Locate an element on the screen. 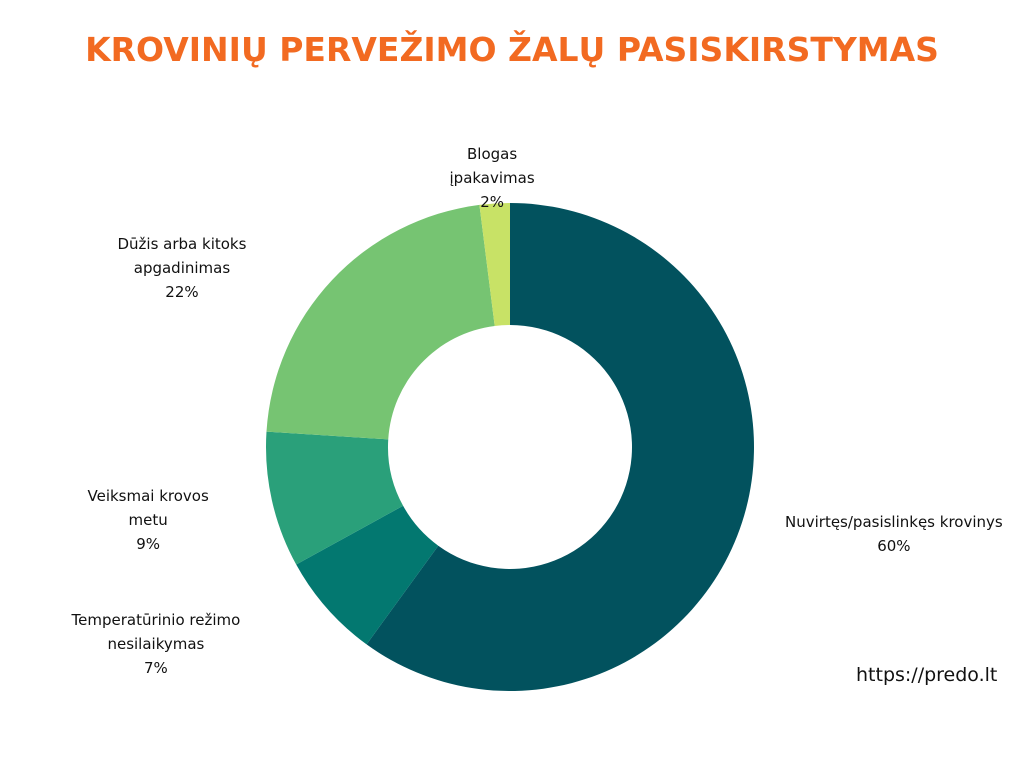  slice-label-text: apgadinimas is located at coordinates (182, 268).